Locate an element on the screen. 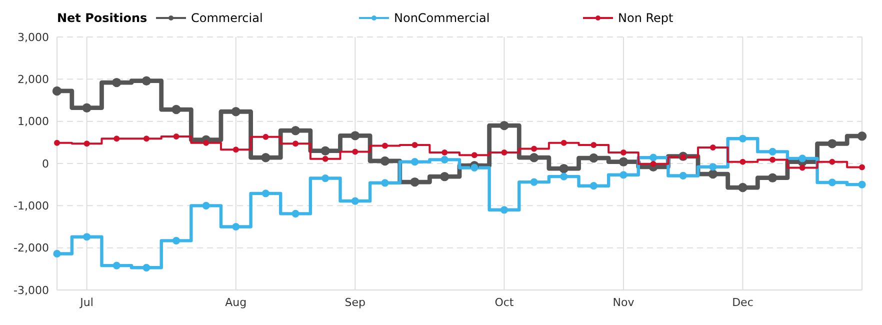 This screenshot has width=882, height=325. legend-label: NonCommercial is located at coordinates (442, 18).